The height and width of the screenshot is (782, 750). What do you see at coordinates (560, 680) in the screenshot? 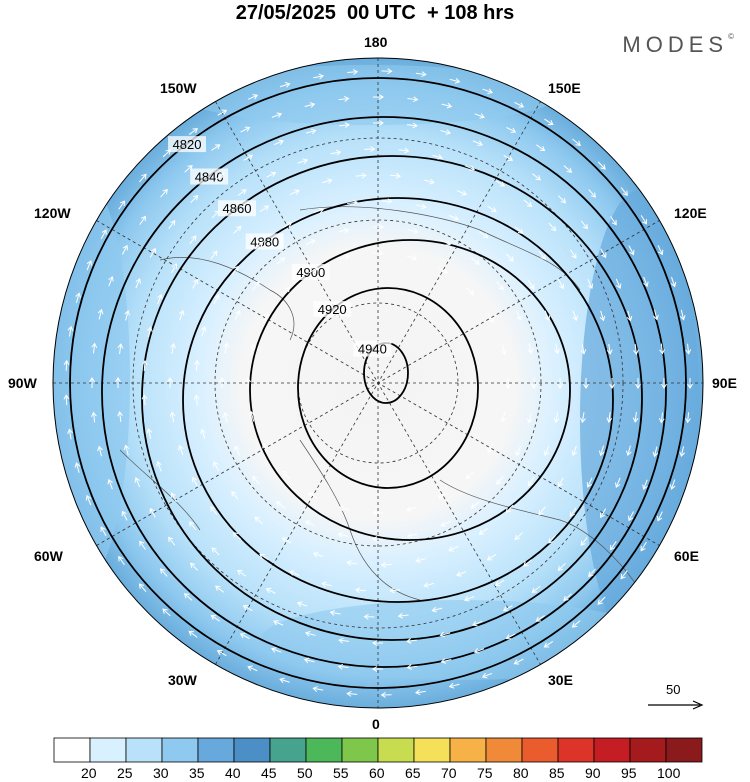
I see `lon-label-30e: 30E` at bounding box center [560, 680].